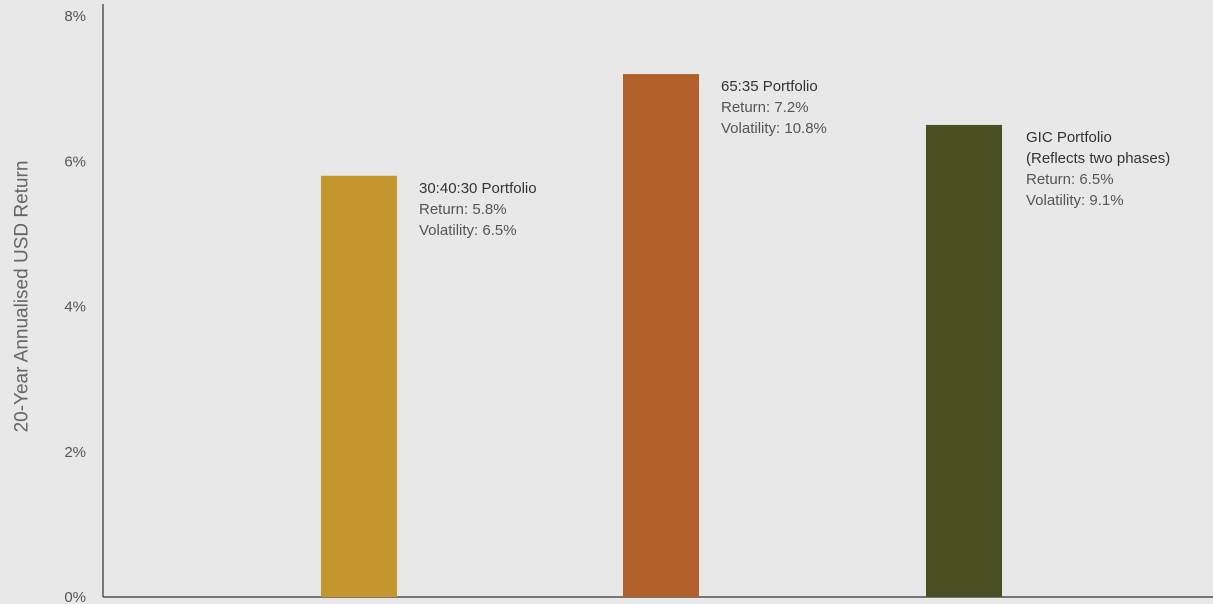 This screenshot has width=1213, height=604. What do you see at coordinates (769, 86) in the screenshot?
I see `bar-label-title: 65:35 Portfolio` at bounding box center [769, 86].